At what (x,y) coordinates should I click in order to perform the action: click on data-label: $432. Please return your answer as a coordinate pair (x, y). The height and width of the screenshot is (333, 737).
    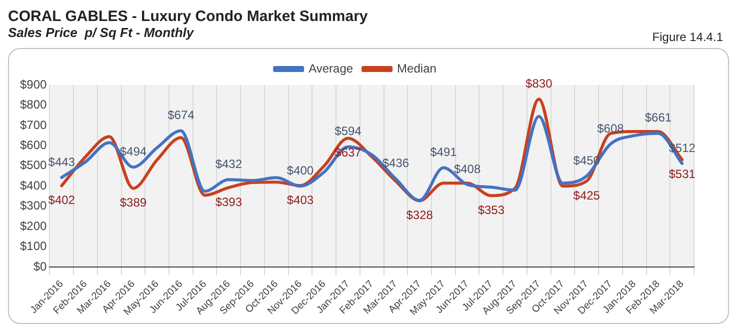
    Looking at the image, I should click on (228, 163).